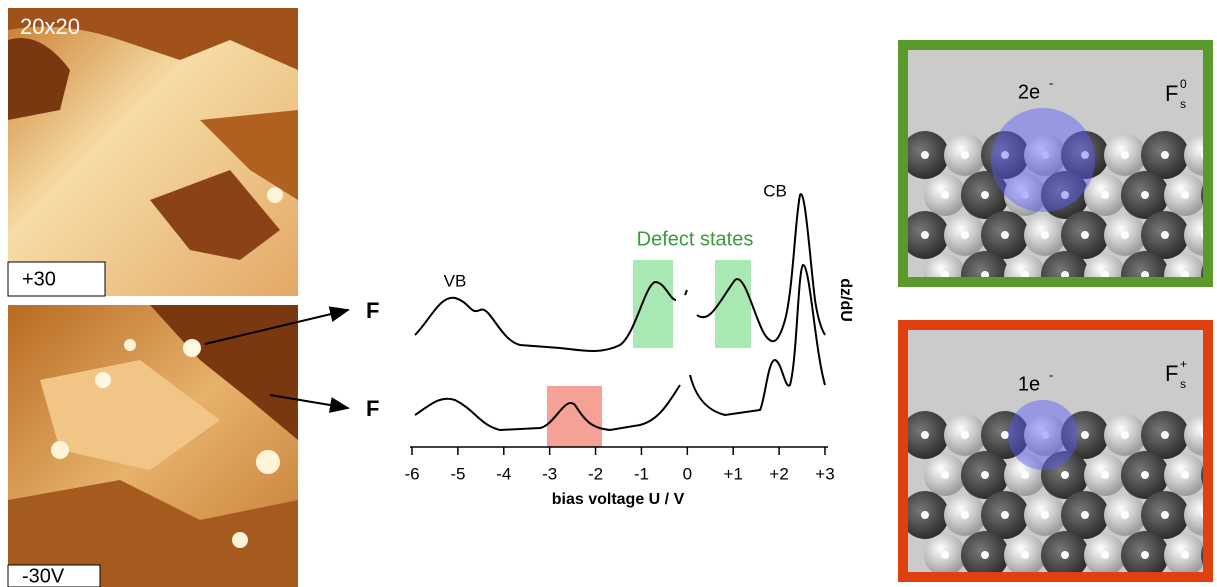  I want to click on x-tick-label: -3, so click(549, 473).